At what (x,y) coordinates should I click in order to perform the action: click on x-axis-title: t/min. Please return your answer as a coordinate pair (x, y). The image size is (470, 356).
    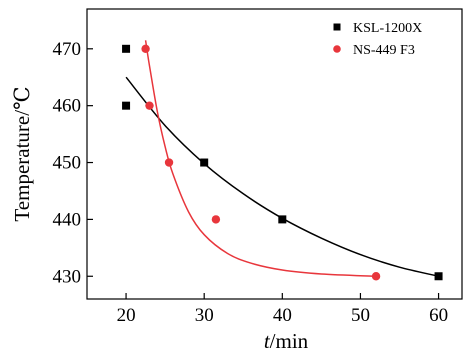
    Looking at the image, I should click on (286, 341).